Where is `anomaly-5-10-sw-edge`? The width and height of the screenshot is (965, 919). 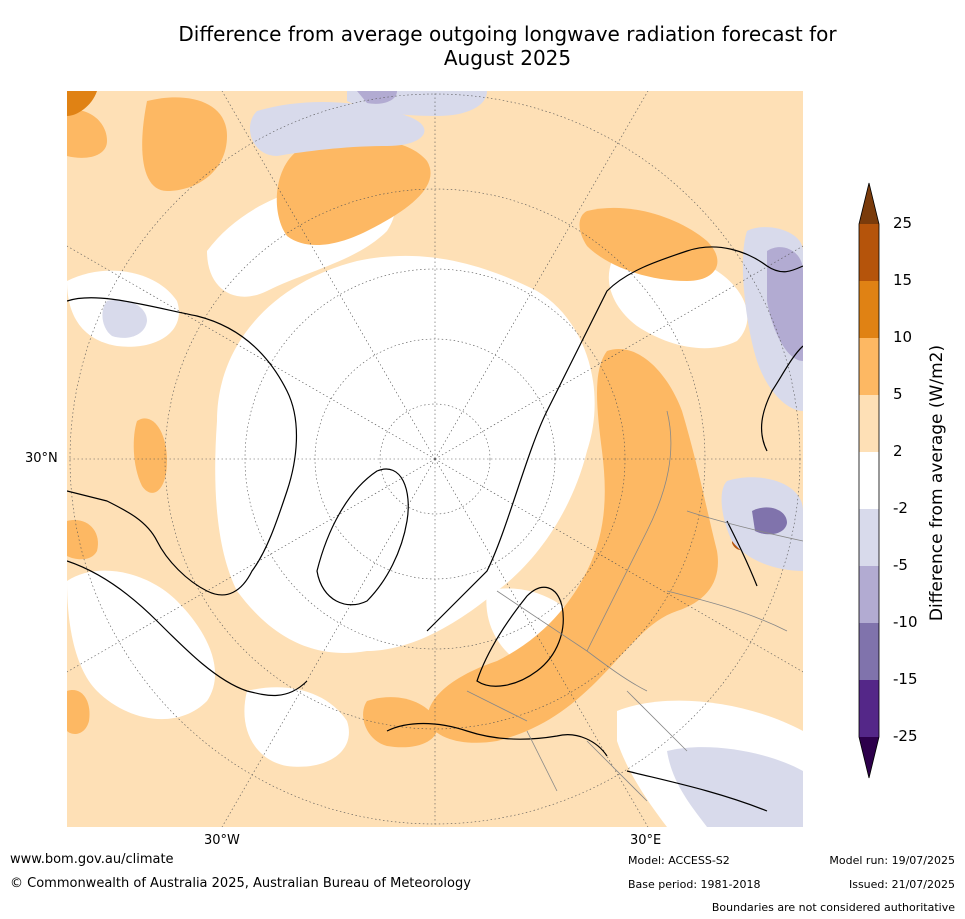 anomaly-5-10-sw-edge is located at coordinates (78, 712).